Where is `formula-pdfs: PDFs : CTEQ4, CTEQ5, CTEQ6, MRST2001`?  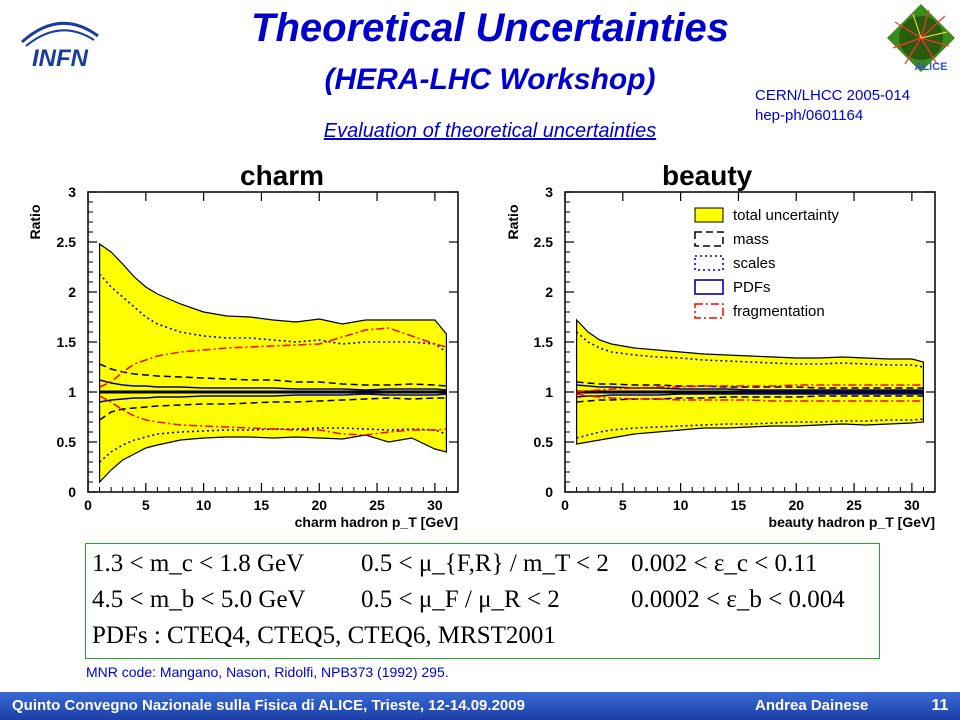
formula-pdfs: PDFs : CTEQ4, CTEQ5, CTEQ6, MRST2001 is located at coordinates (324, 635).